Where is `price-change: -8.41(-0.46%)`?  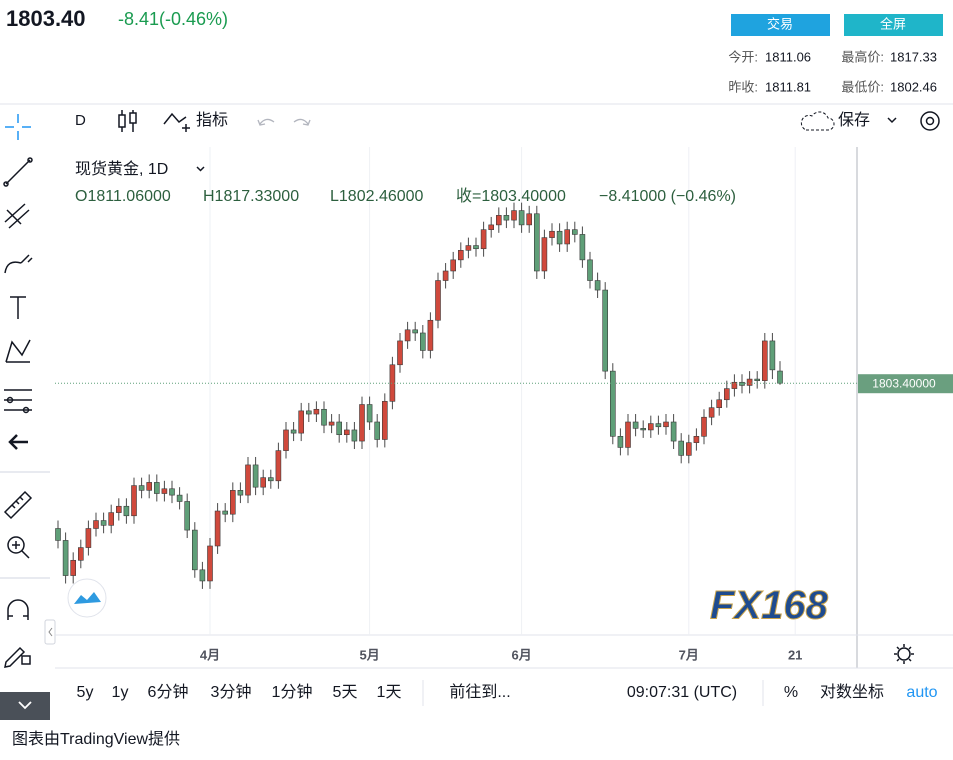 price-change: -8.41(-0.46%) is located at coordinates (173, 19).